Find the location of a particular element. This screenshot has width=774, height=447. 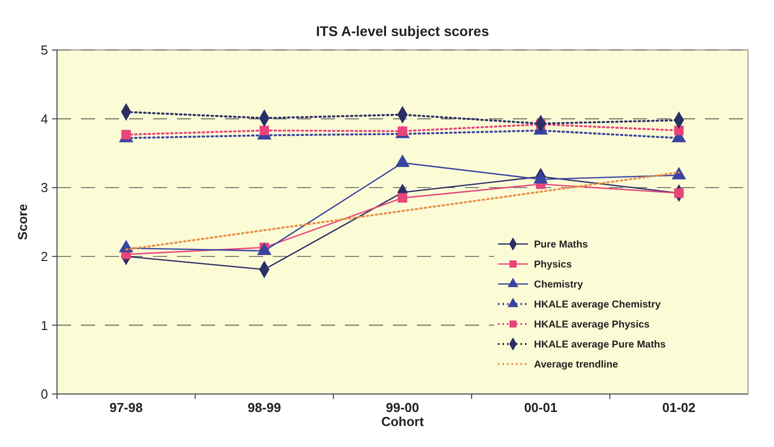

x-tick-label: 01-02 is located at coordinates (679, 407).